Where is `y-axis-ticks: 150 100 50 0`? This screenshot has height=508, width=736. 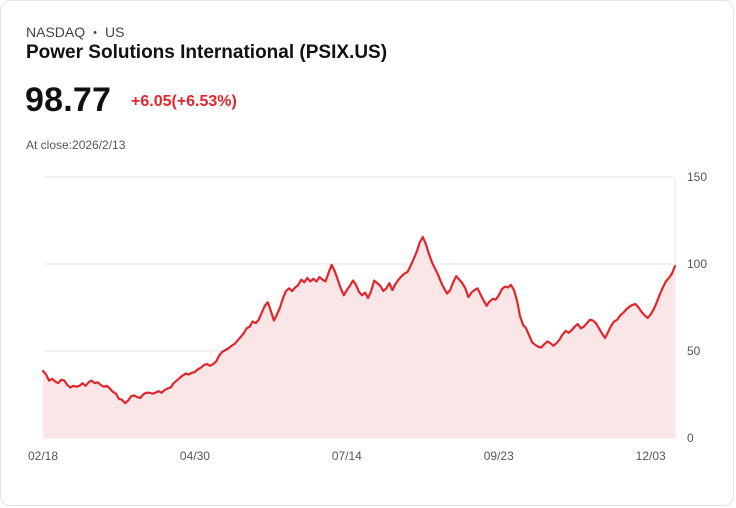 y-axis-ticks: 150 100 50 0 is located at coordinates (697, 307).